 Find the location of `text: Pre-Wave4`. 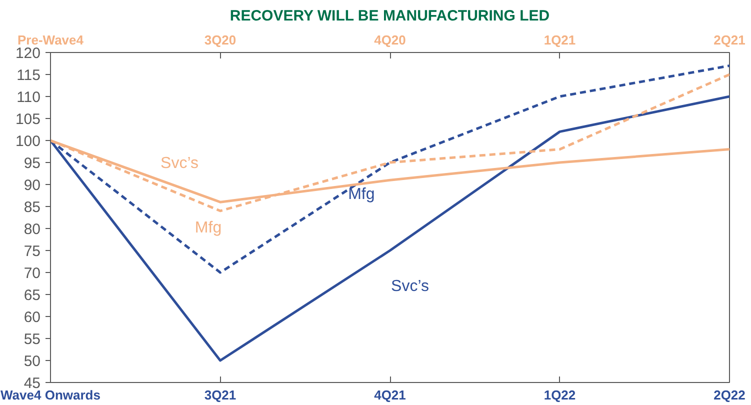

text: Pre-Wave4 is located at coordinates (51, 40).